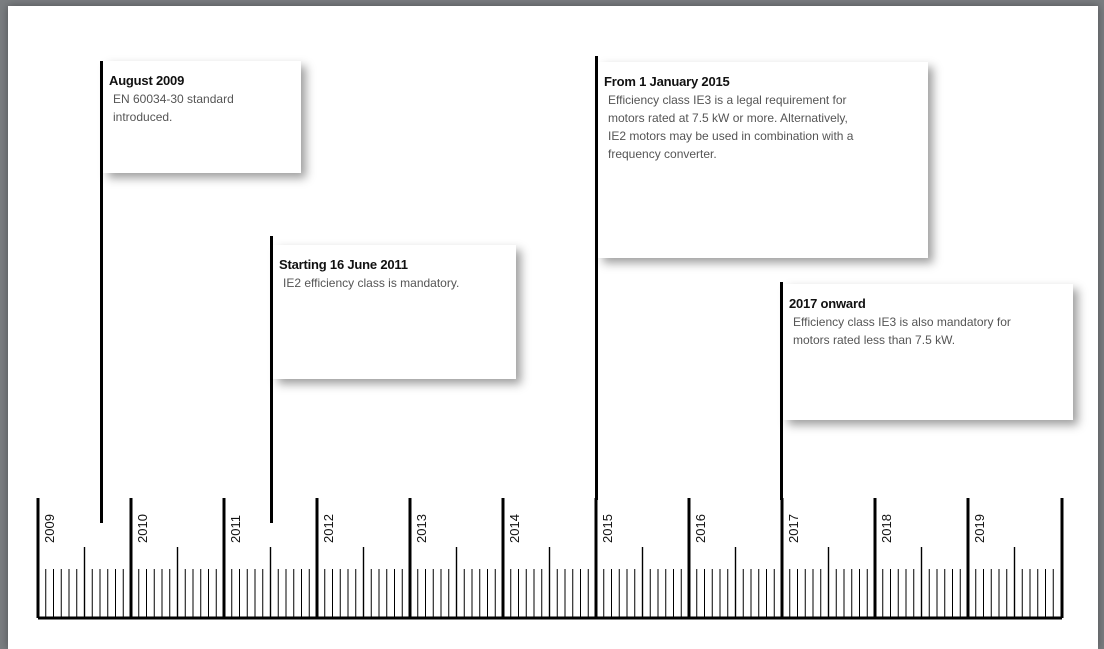  What do you see at coordinates (328, 528) in the screenshot?
I see `year-label: 2012` at bounding box center [328, 528].